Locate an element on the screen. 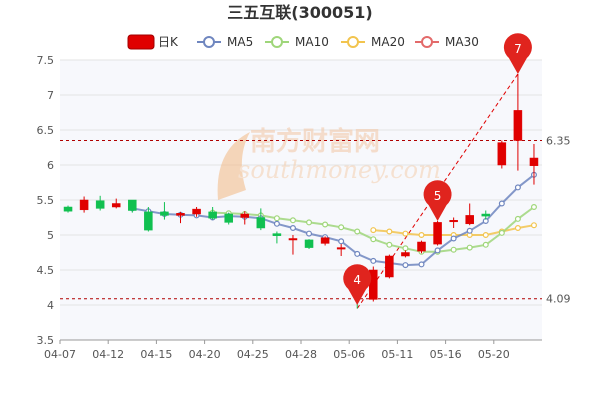 Image resolution: width=600 pixels, height=400 pixels. reference-line-label: 6.35 is located at coordinates (558, 141).